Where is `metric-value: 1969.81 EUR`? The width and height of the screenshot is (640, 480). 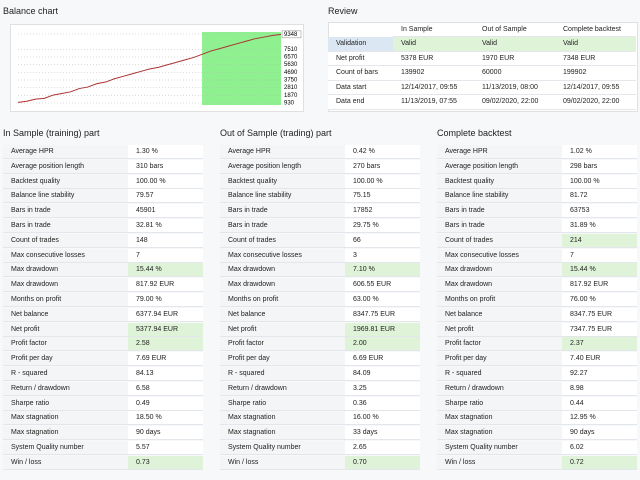
metric-value: 1969.81 EUR is located at coordinates (382, 329).